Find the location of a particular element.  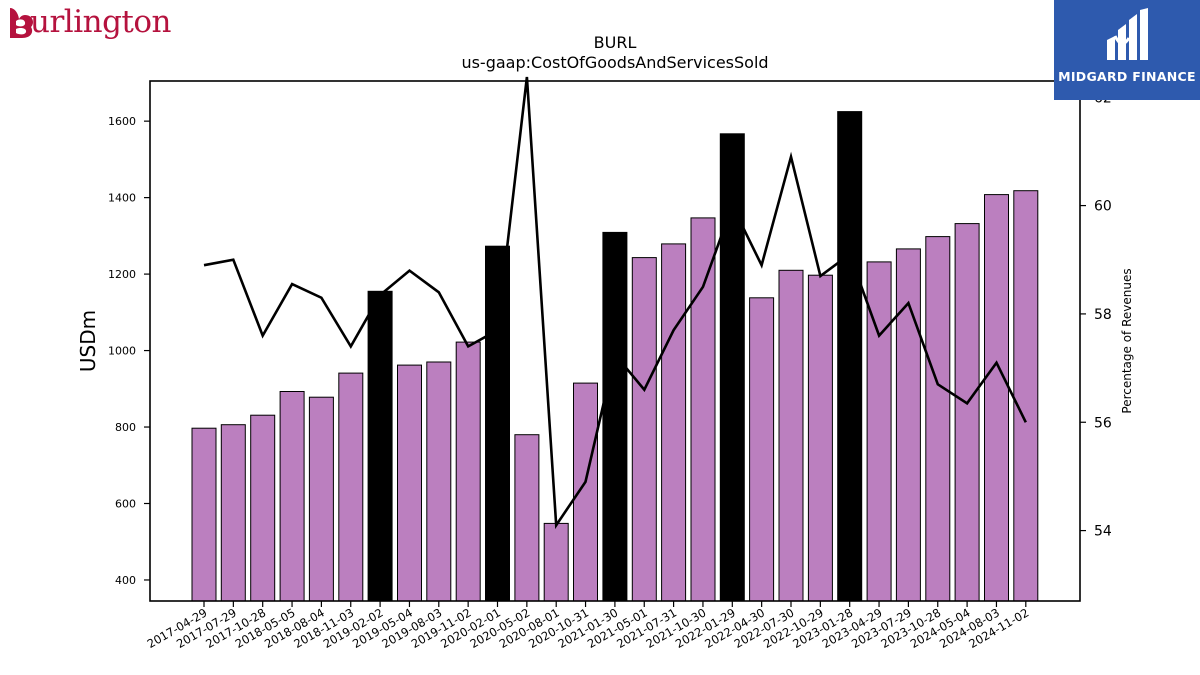

logo-brand-text: MIDGARD FINANCE is located at coordinates (1127, 76).